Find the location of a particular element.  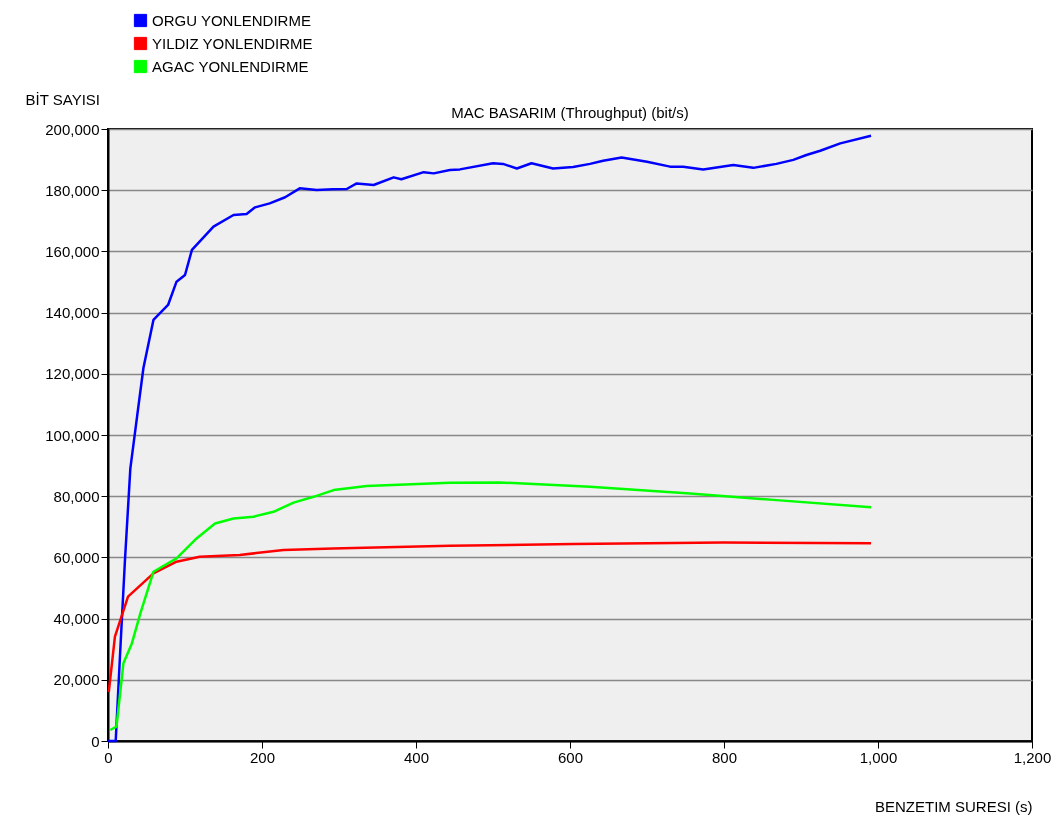

chart-title: MAC BASARIM (Throughput) (bit/s) is located at coordinates (570, 112).